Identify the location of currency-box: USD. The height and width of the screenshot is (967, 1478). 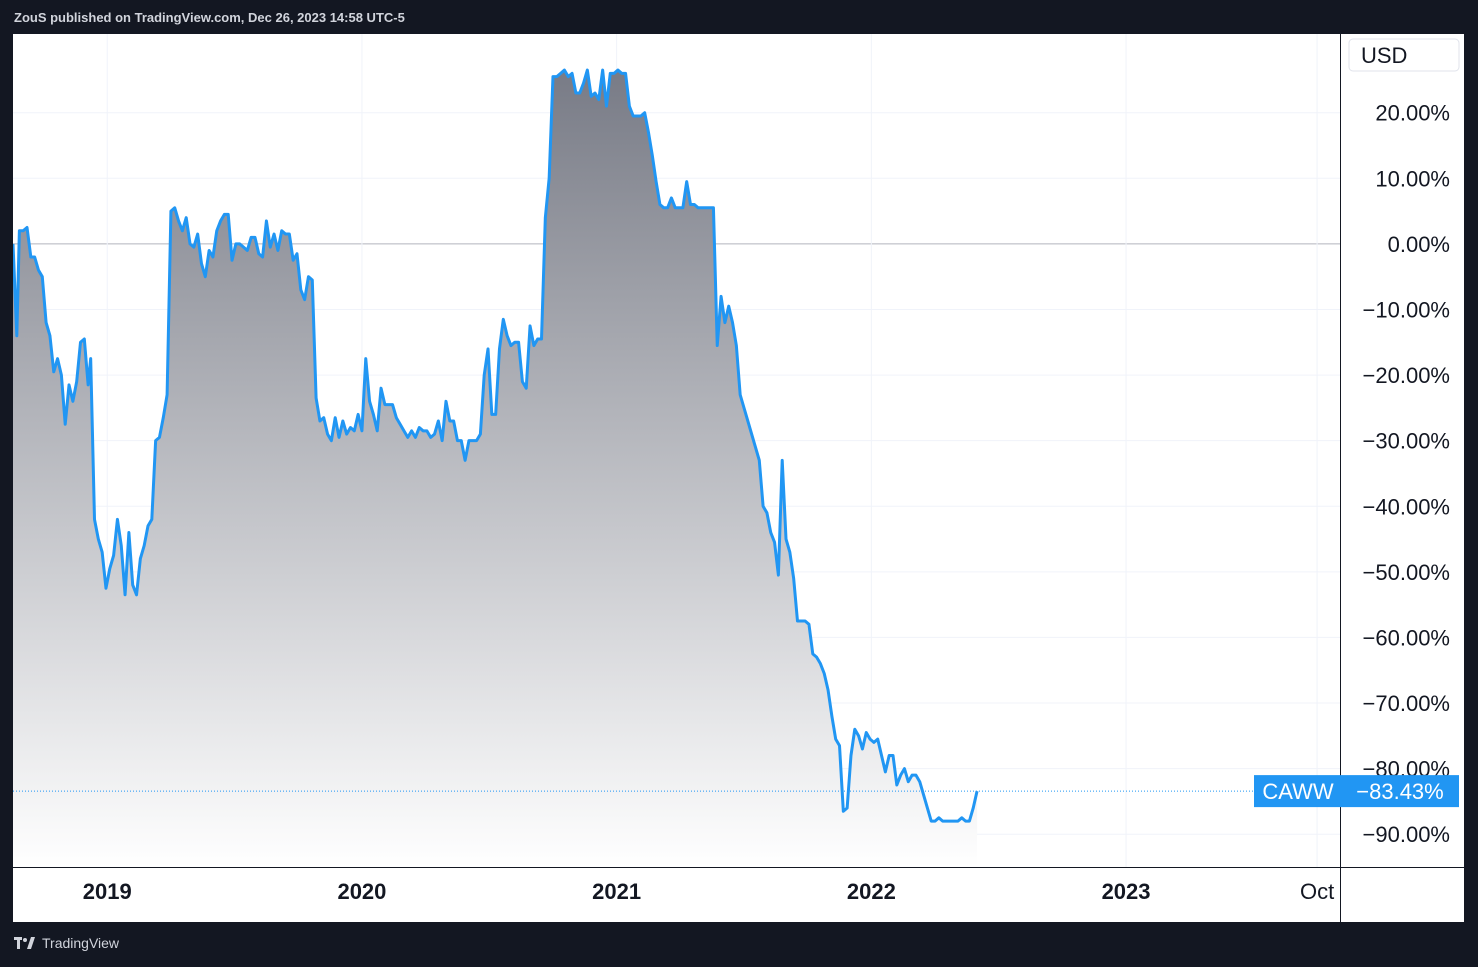
(1404, 55).